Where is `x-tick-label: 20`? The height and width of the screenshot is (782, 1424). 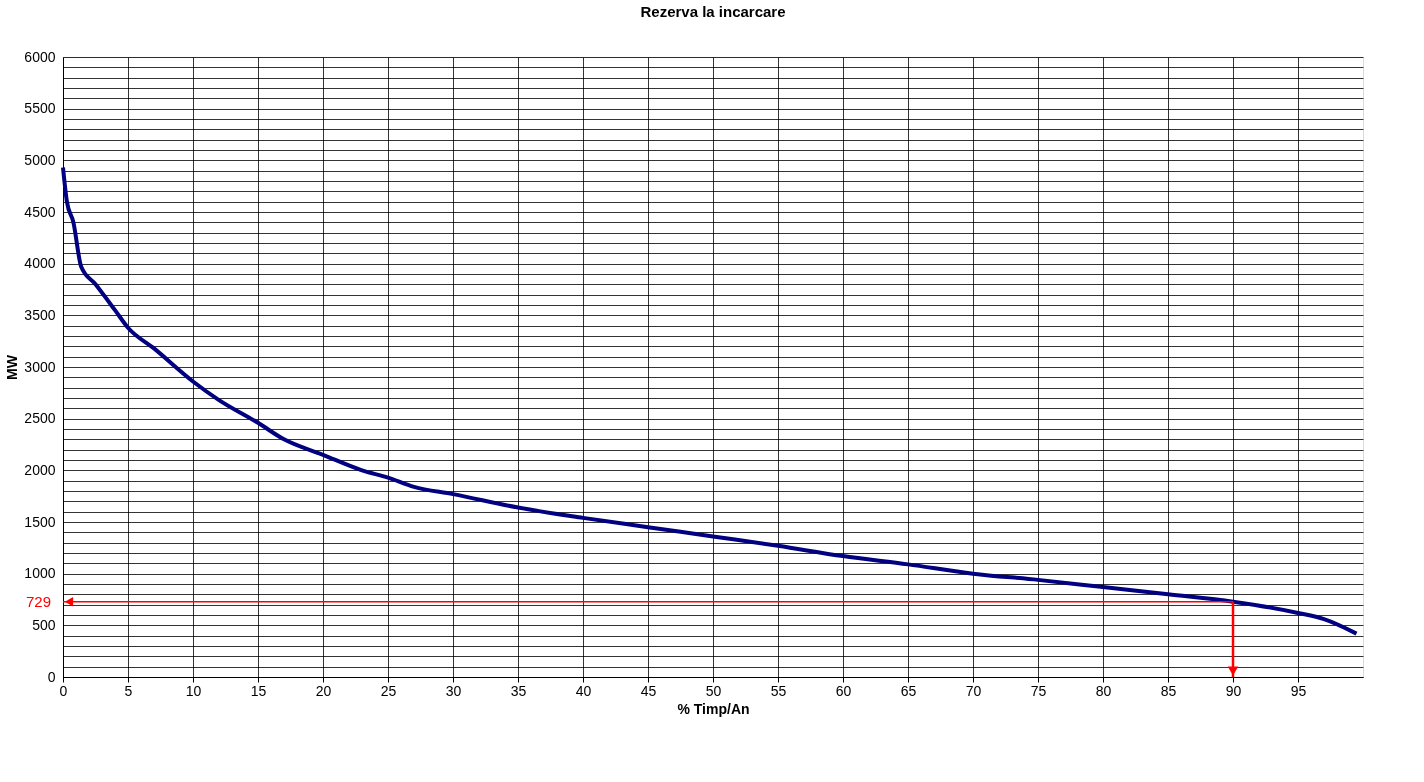
x-tick-label: 20 is located at coordinates (323, 690).